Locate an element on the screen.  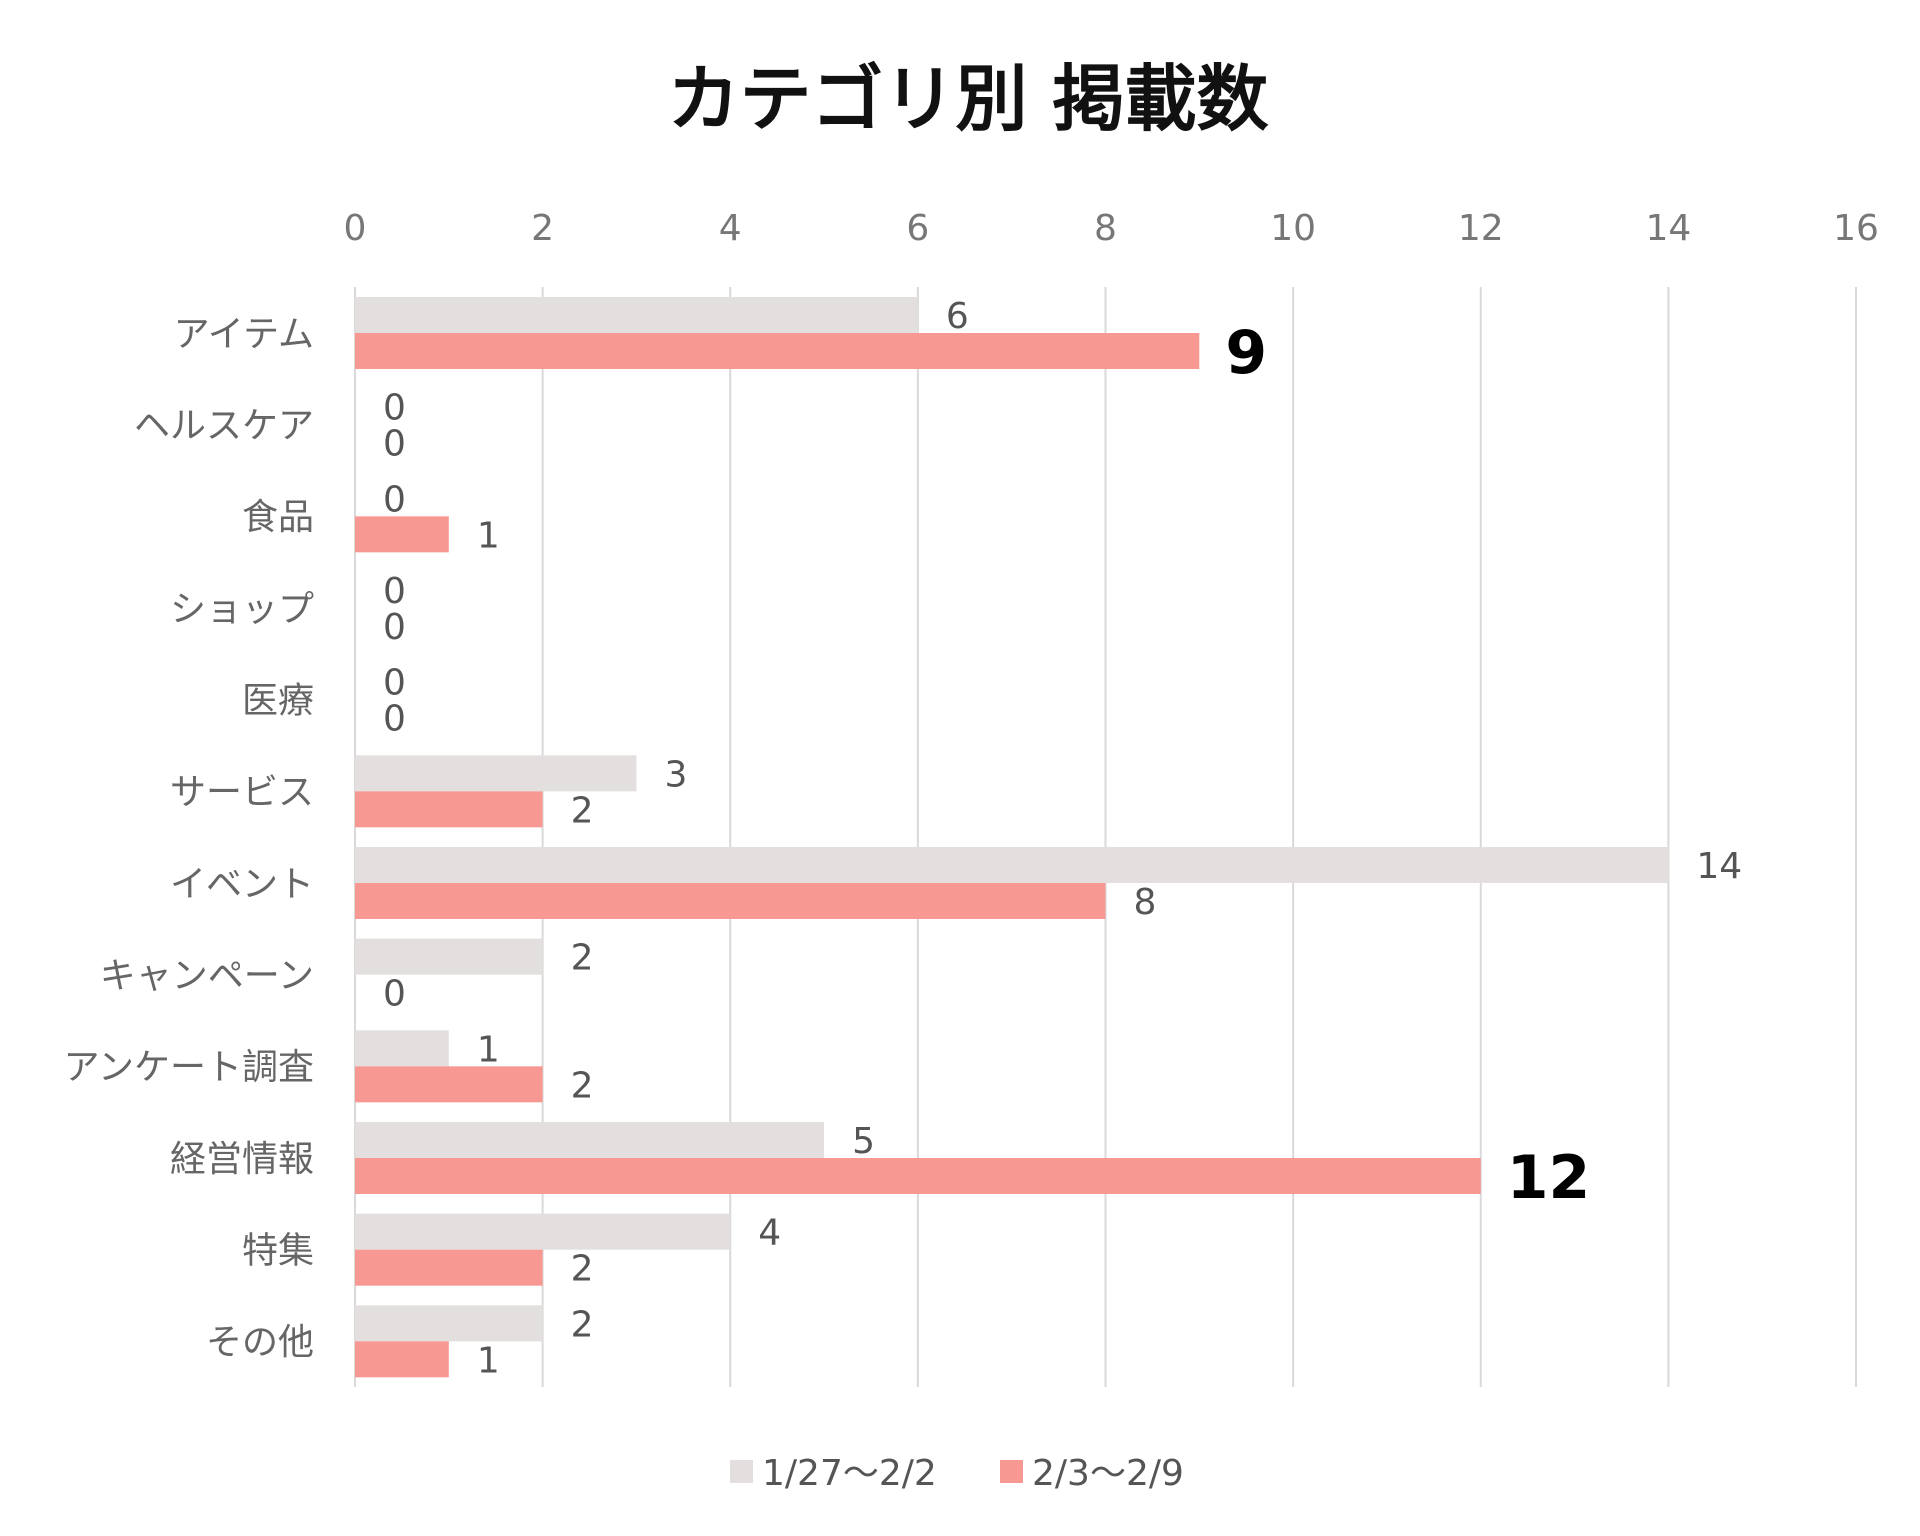
data-label: 9 is located at coordinates (1246, 353).